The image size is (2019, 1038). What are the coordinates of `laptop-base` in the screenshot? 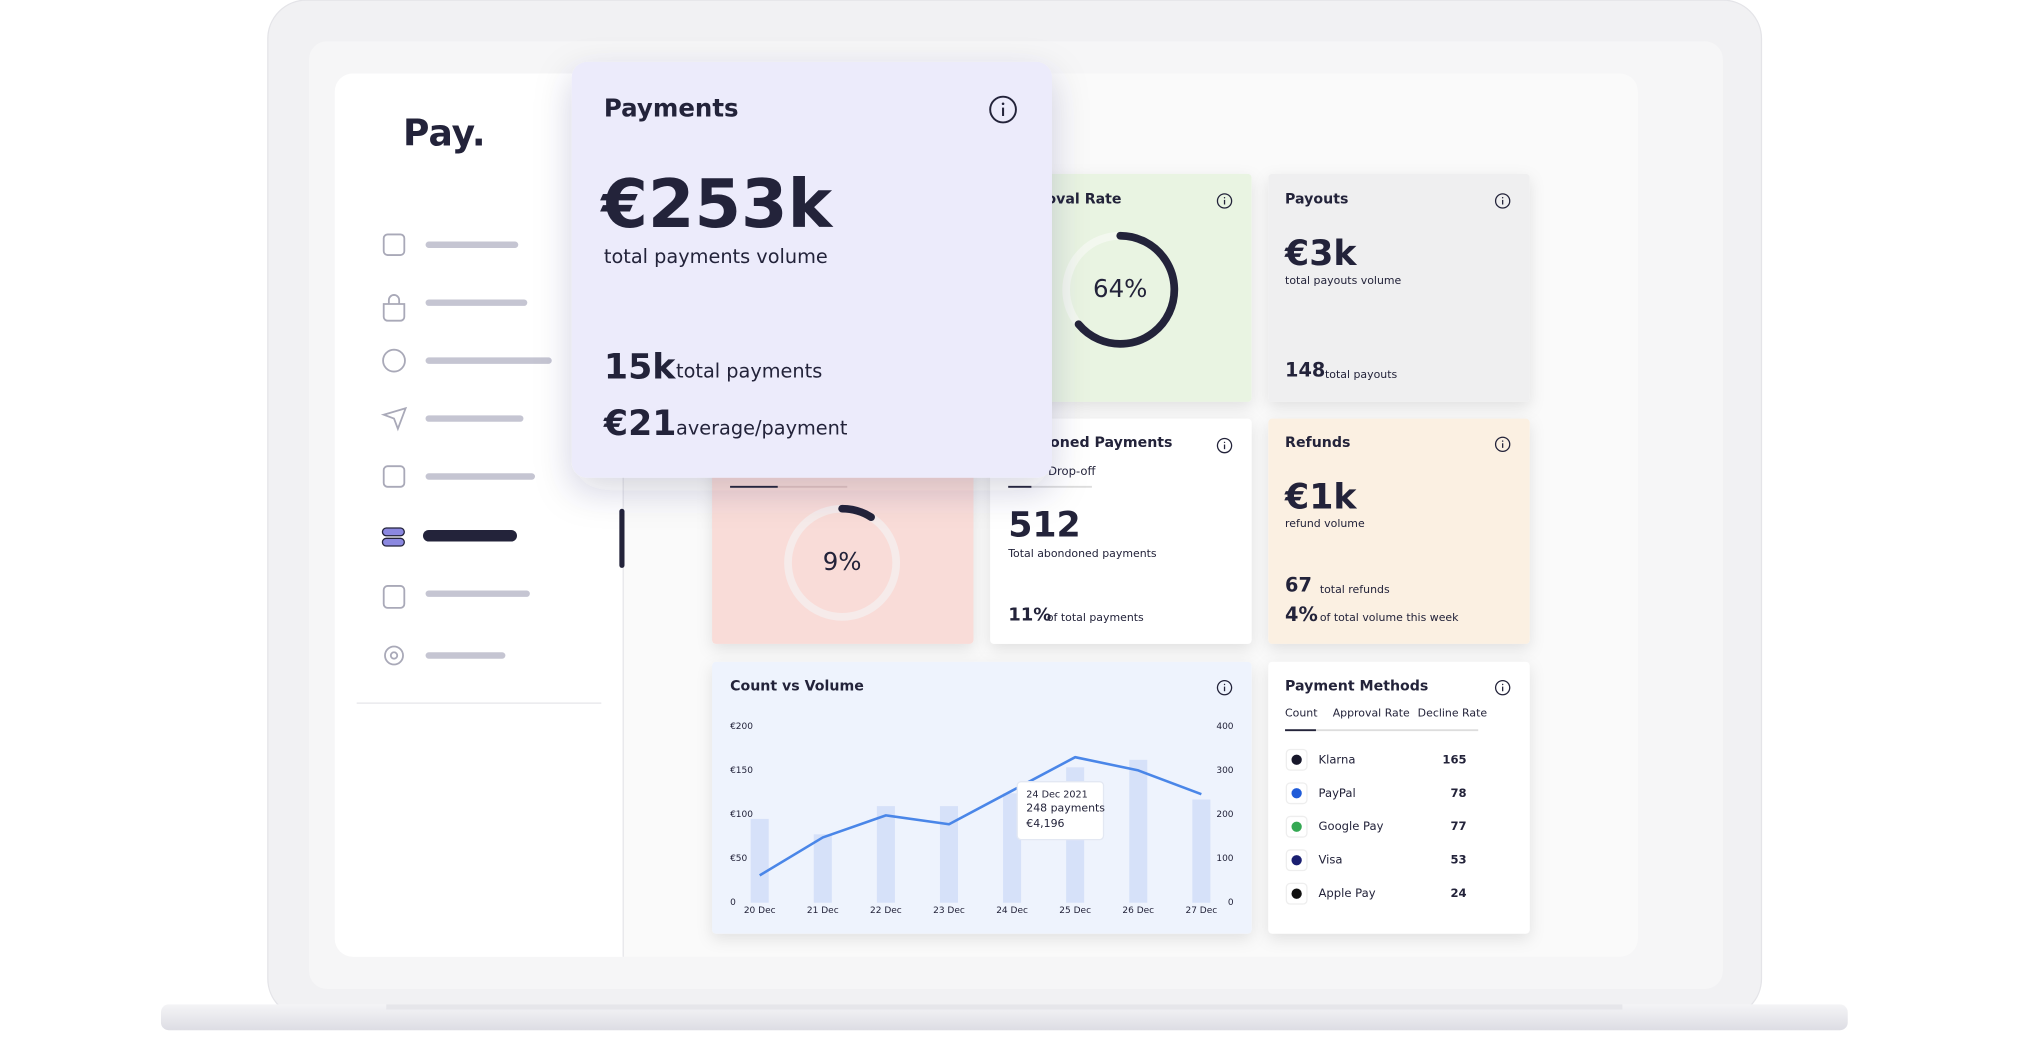 It's located at (1004, 1017).